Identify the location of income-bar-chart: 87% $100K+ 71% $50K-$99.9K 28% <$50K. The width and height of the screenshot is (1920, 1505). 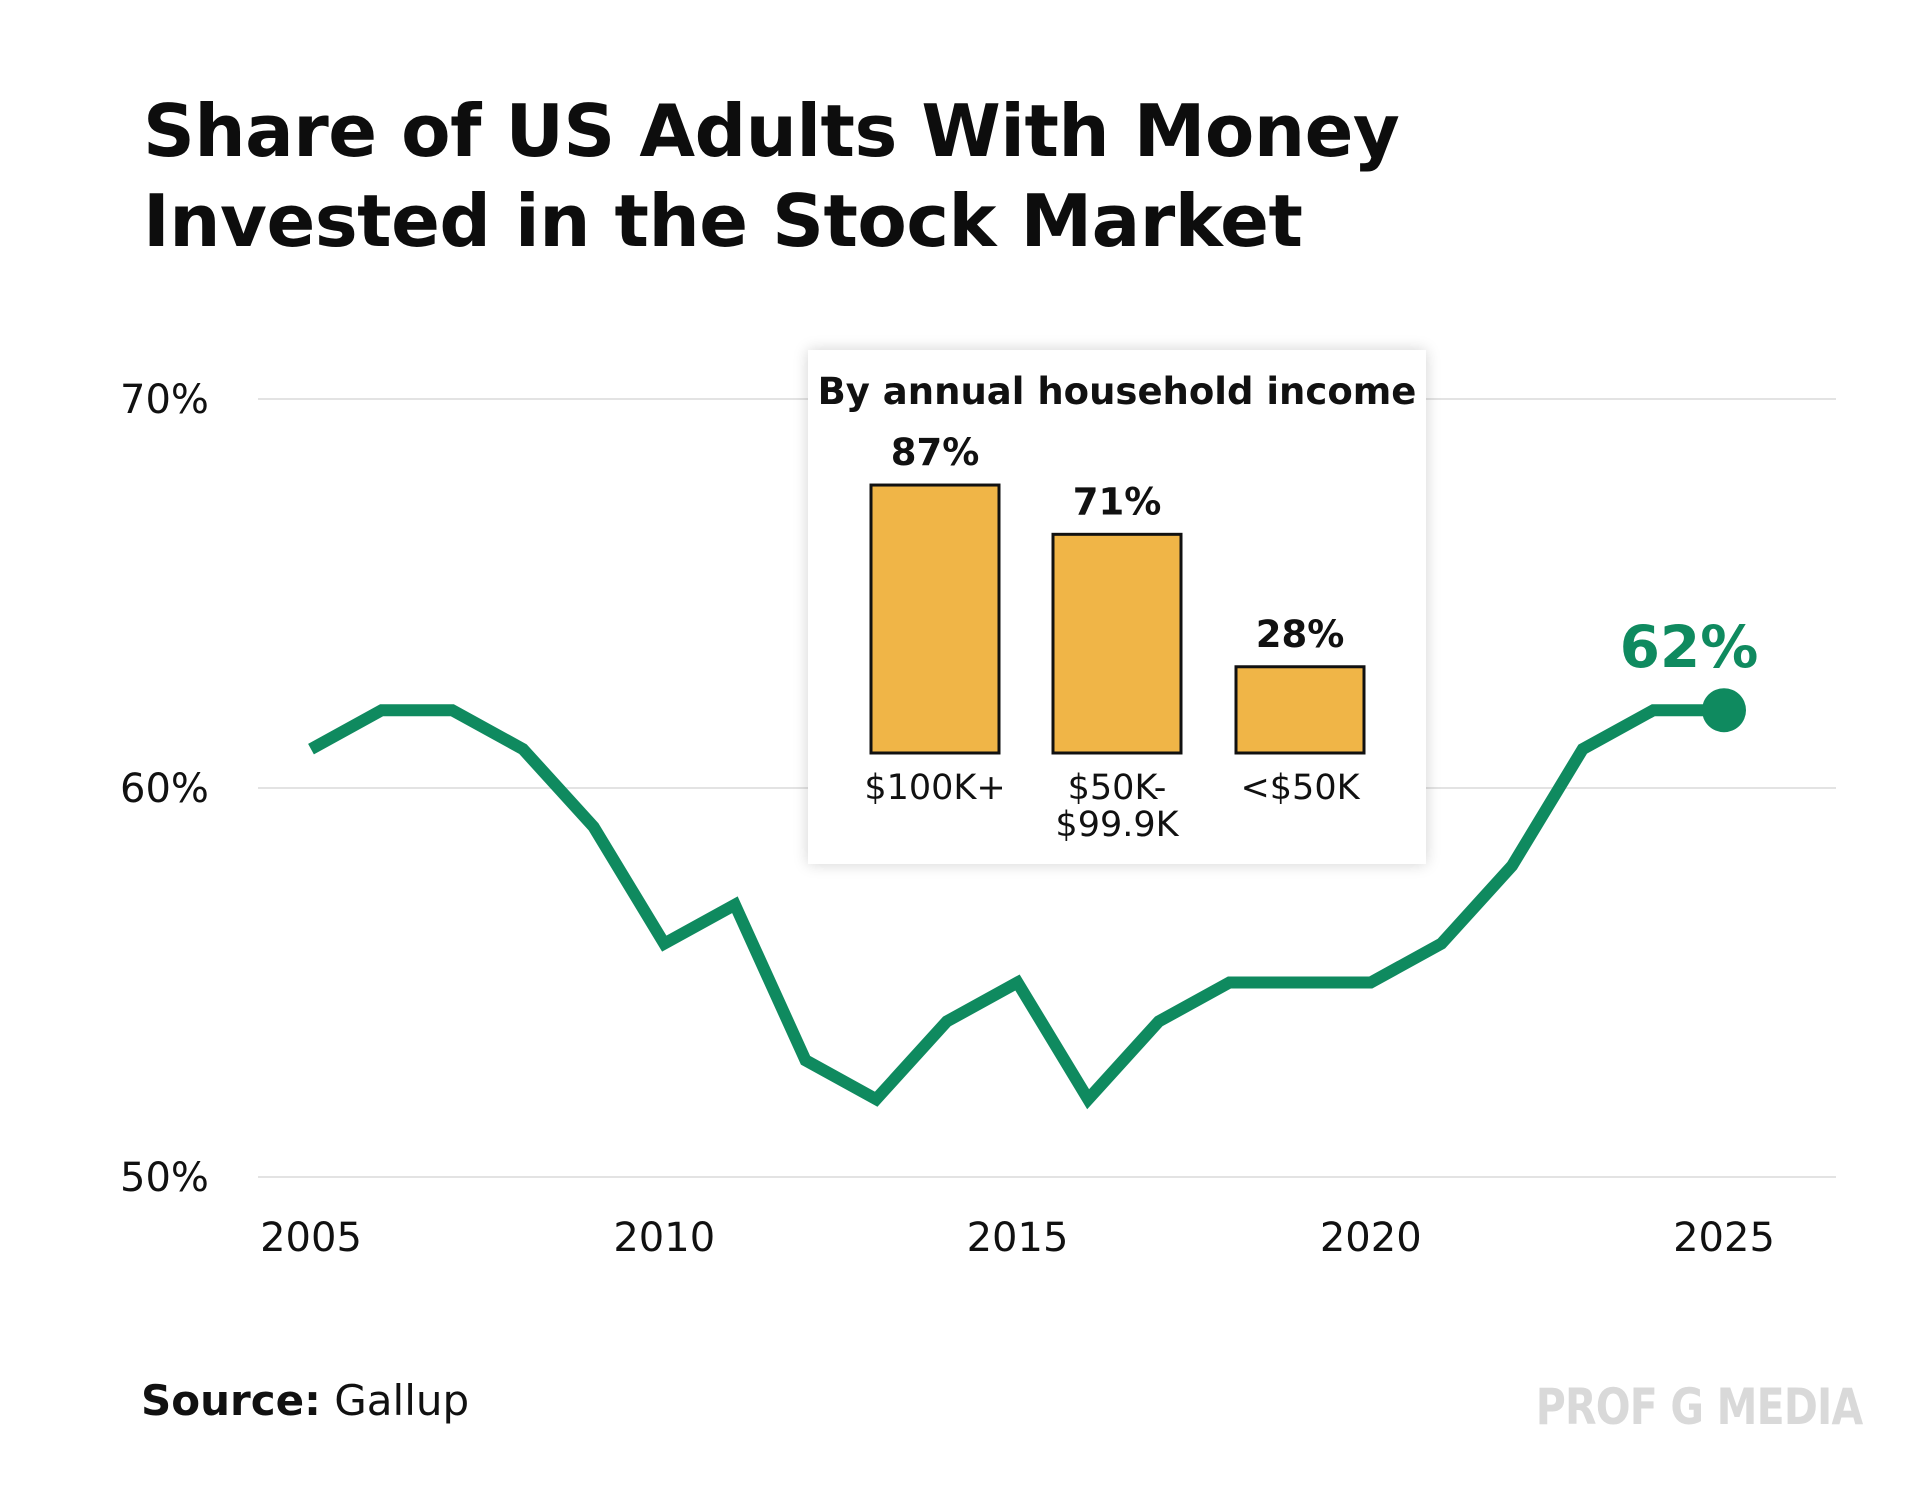
(1115, 638).